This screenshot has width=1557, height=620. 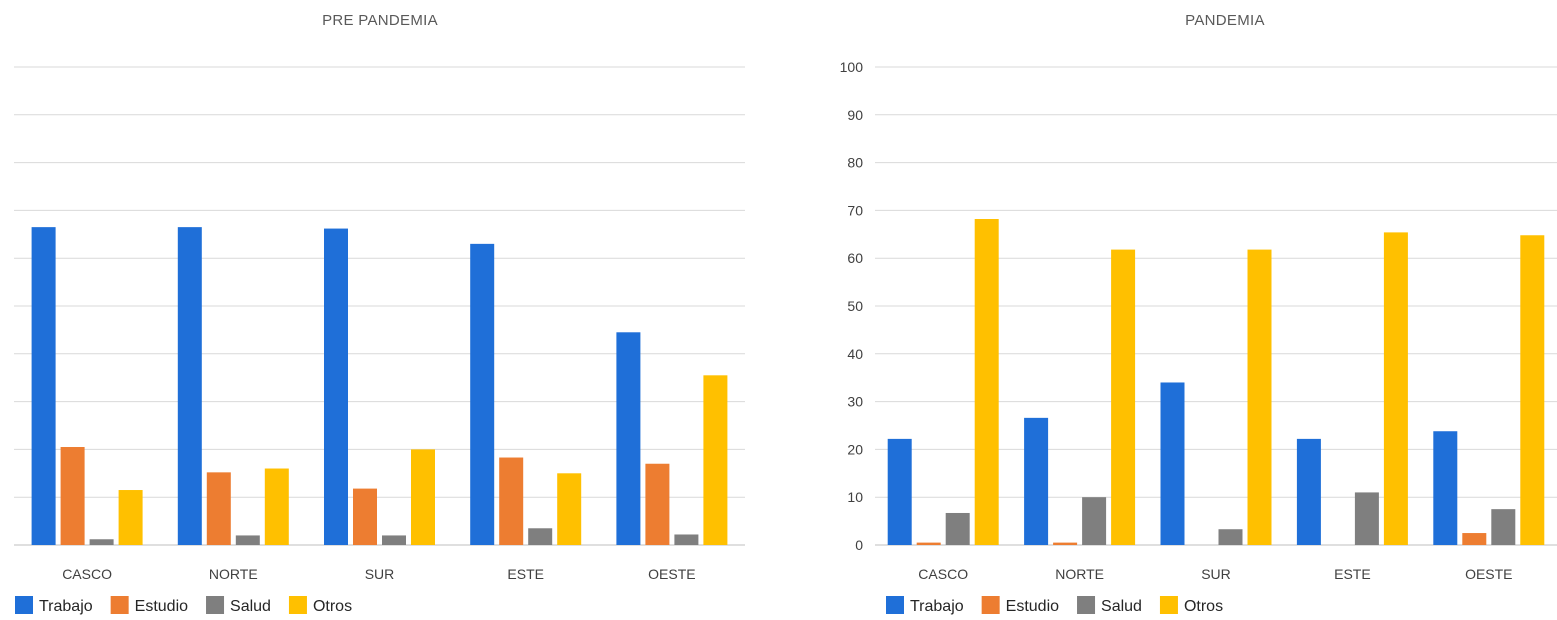 What do you see at coordinates (855, 258) in the screenshot?
I see `y-tick-label: 60` at bounding box center [855, 258].